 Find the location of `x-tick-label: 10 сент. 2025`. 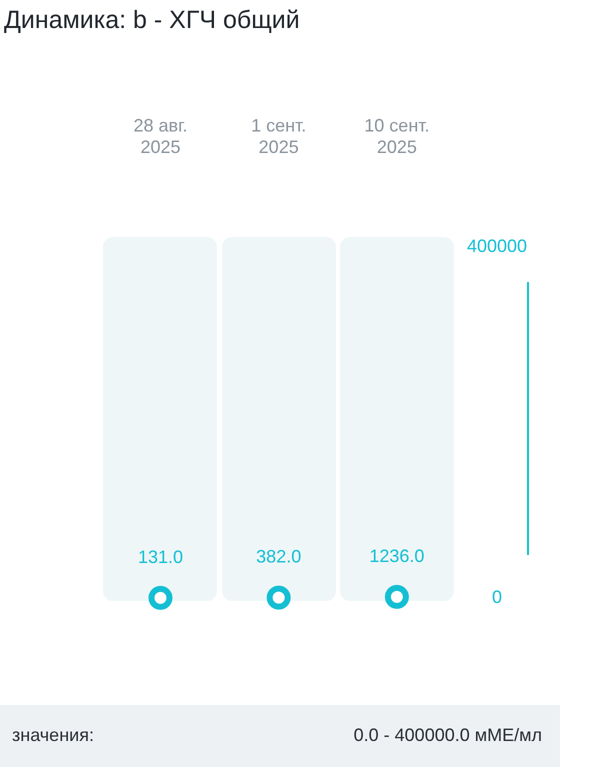

x-tick-label: 10 сент. 2025 is located at coordinates (397, 137).